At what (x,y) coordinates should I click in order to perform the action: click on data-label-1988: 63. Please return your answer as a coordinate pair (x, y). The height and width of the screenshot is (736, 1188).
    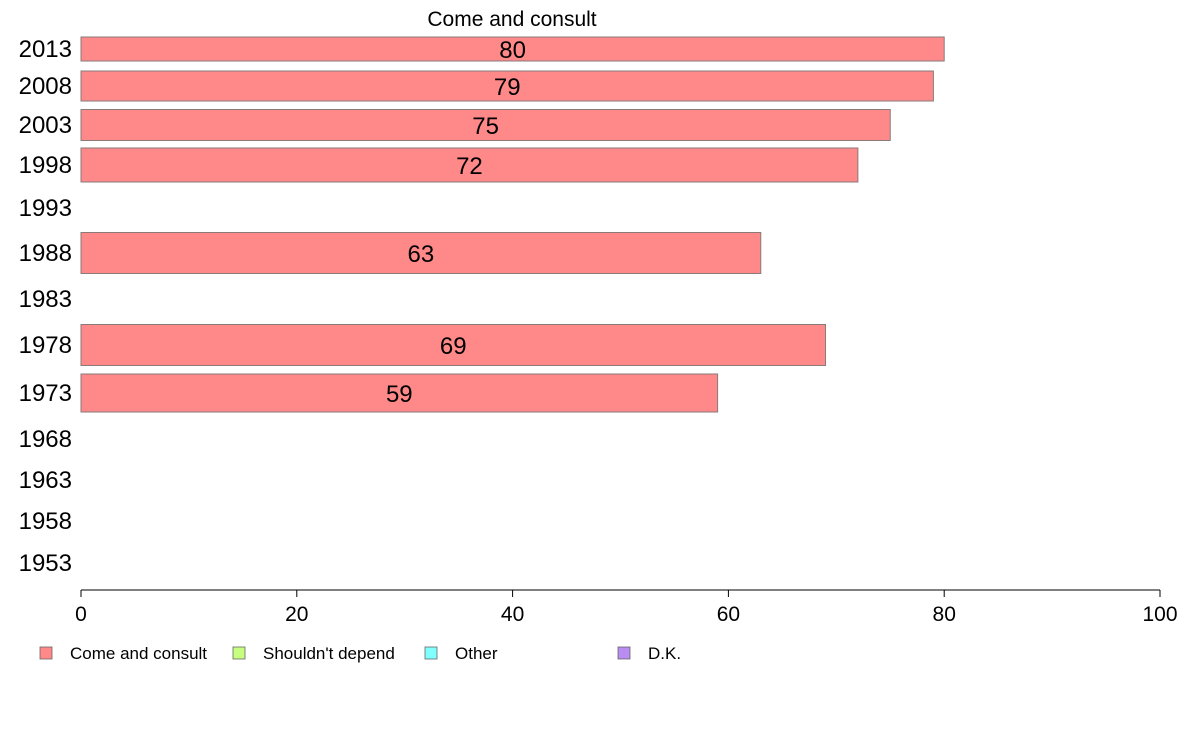
    Looking at the image, I should click on (421, 254).